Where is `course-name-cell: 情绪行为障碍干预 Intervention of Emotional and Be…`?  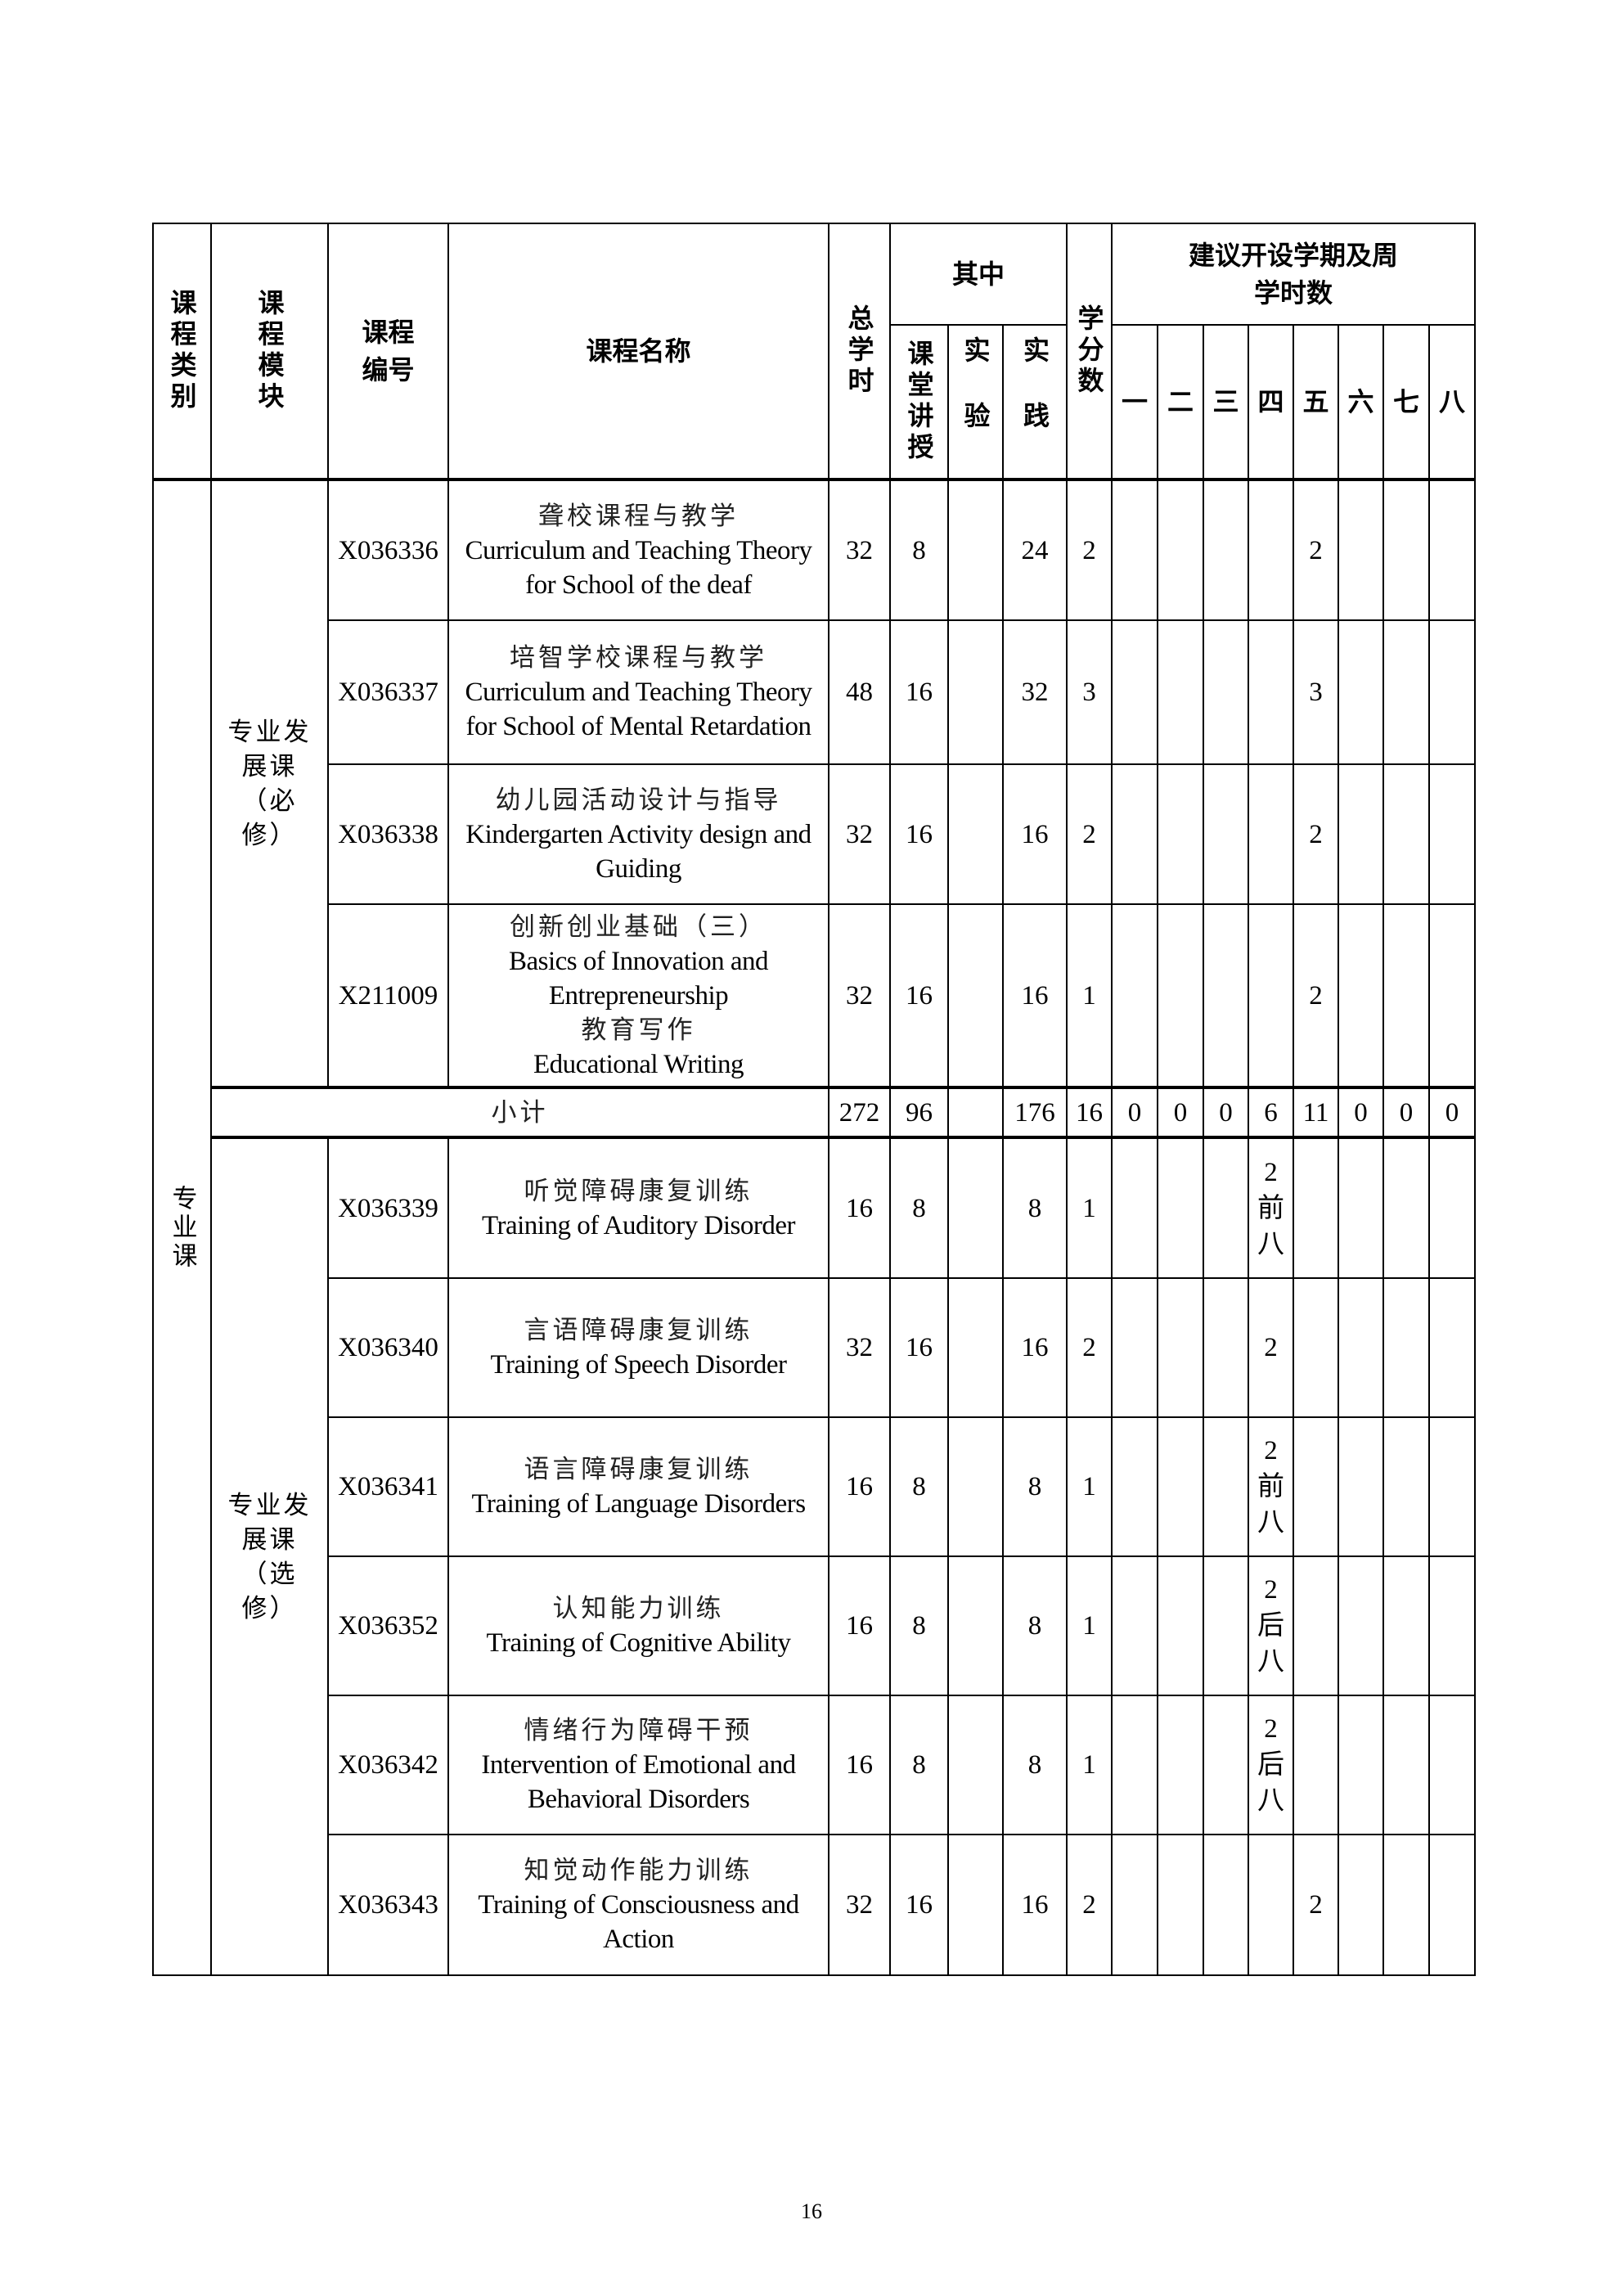 course-name-cell: 情绪行为障碍干预 Intervention of Emotional and Be… is located at coordinates (638, 1765).